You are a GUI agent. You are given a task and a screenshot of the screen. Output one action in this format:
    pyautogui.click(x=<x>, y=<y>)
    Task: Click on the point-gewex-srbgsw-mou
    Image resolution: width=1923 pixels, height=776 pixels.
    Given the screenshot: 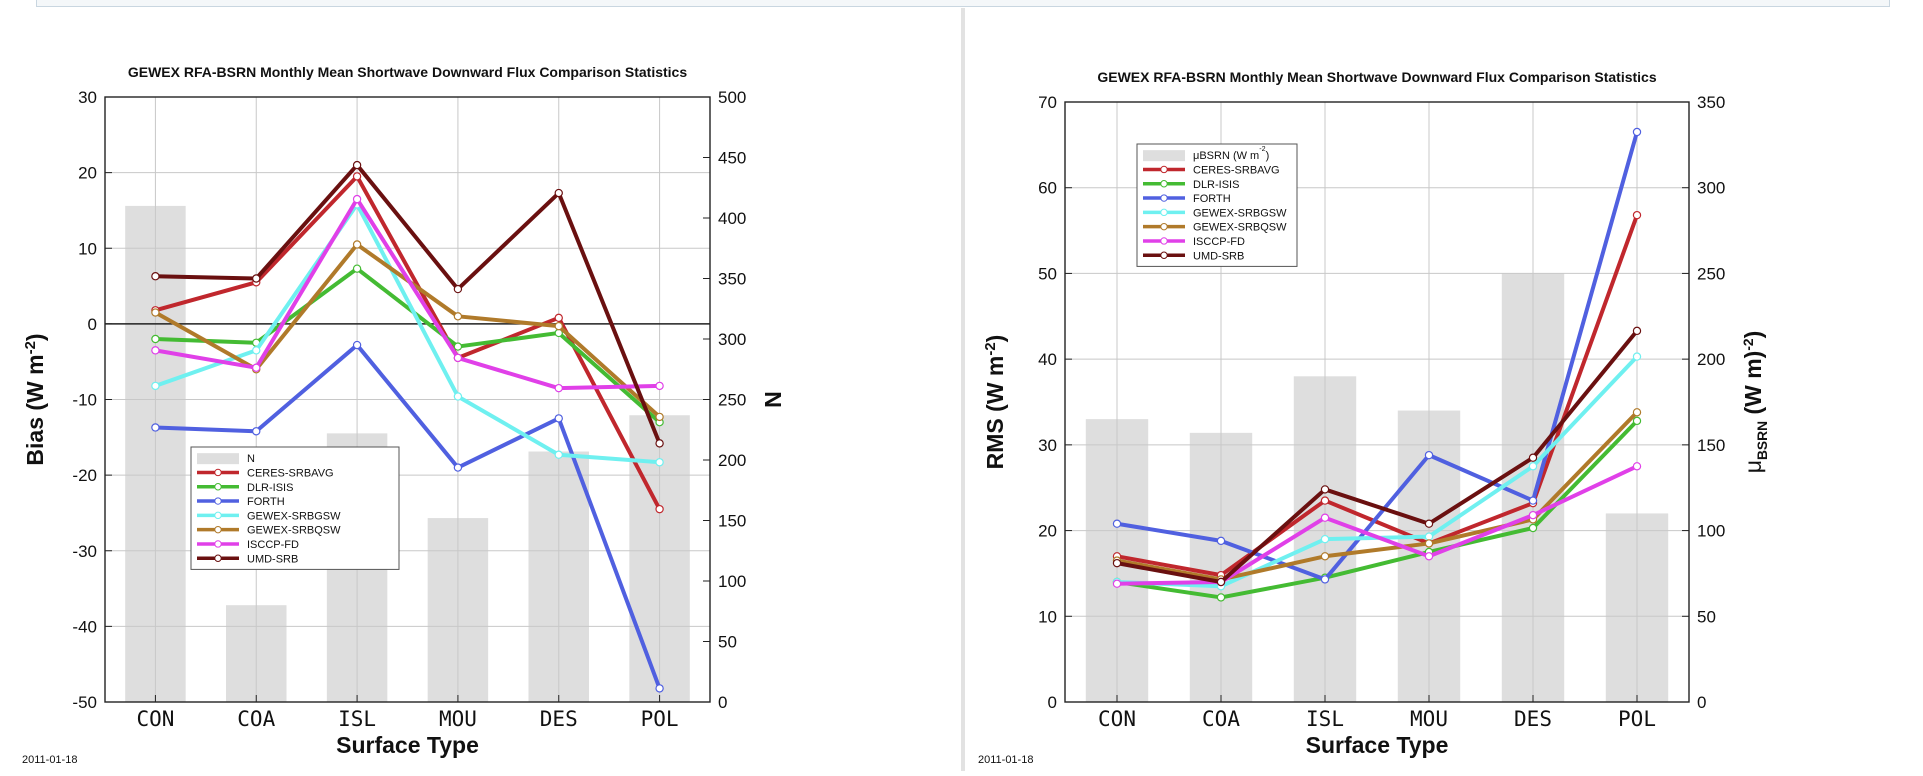 What is the action you would take?
    pyautogui.click(x=458, y=396)
    